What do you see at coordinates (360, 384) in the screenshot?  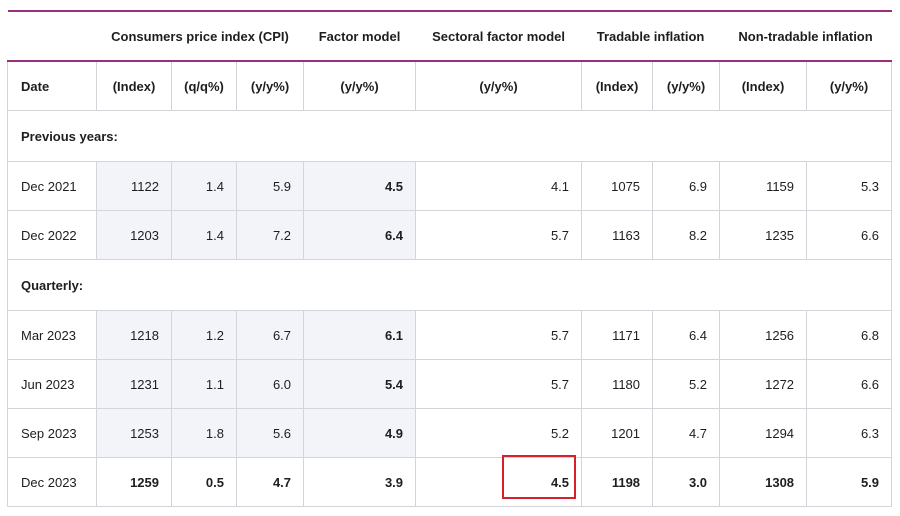 I see `cell-factor-model: 5.4` at bounding box center [360, 384].